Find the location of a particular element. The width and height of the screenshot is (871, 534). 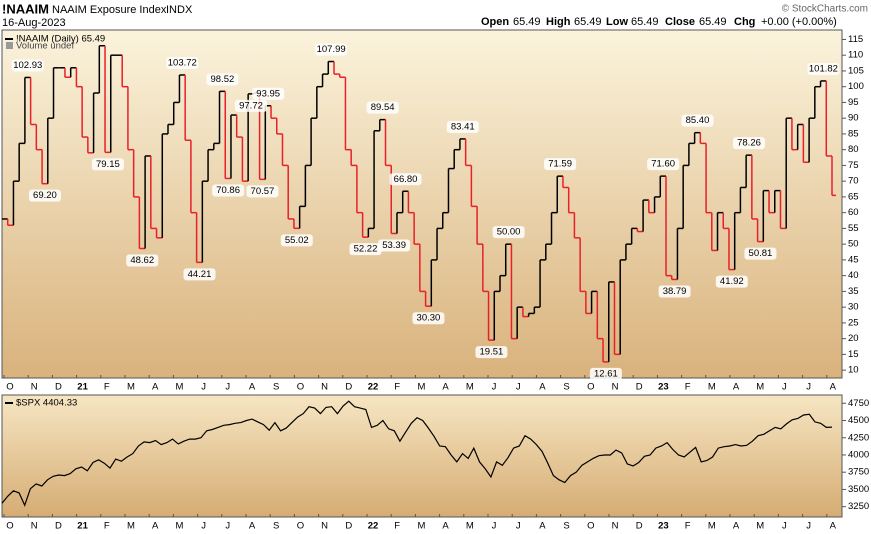

data-label: 83.41 is located at coordinates (463, 126).